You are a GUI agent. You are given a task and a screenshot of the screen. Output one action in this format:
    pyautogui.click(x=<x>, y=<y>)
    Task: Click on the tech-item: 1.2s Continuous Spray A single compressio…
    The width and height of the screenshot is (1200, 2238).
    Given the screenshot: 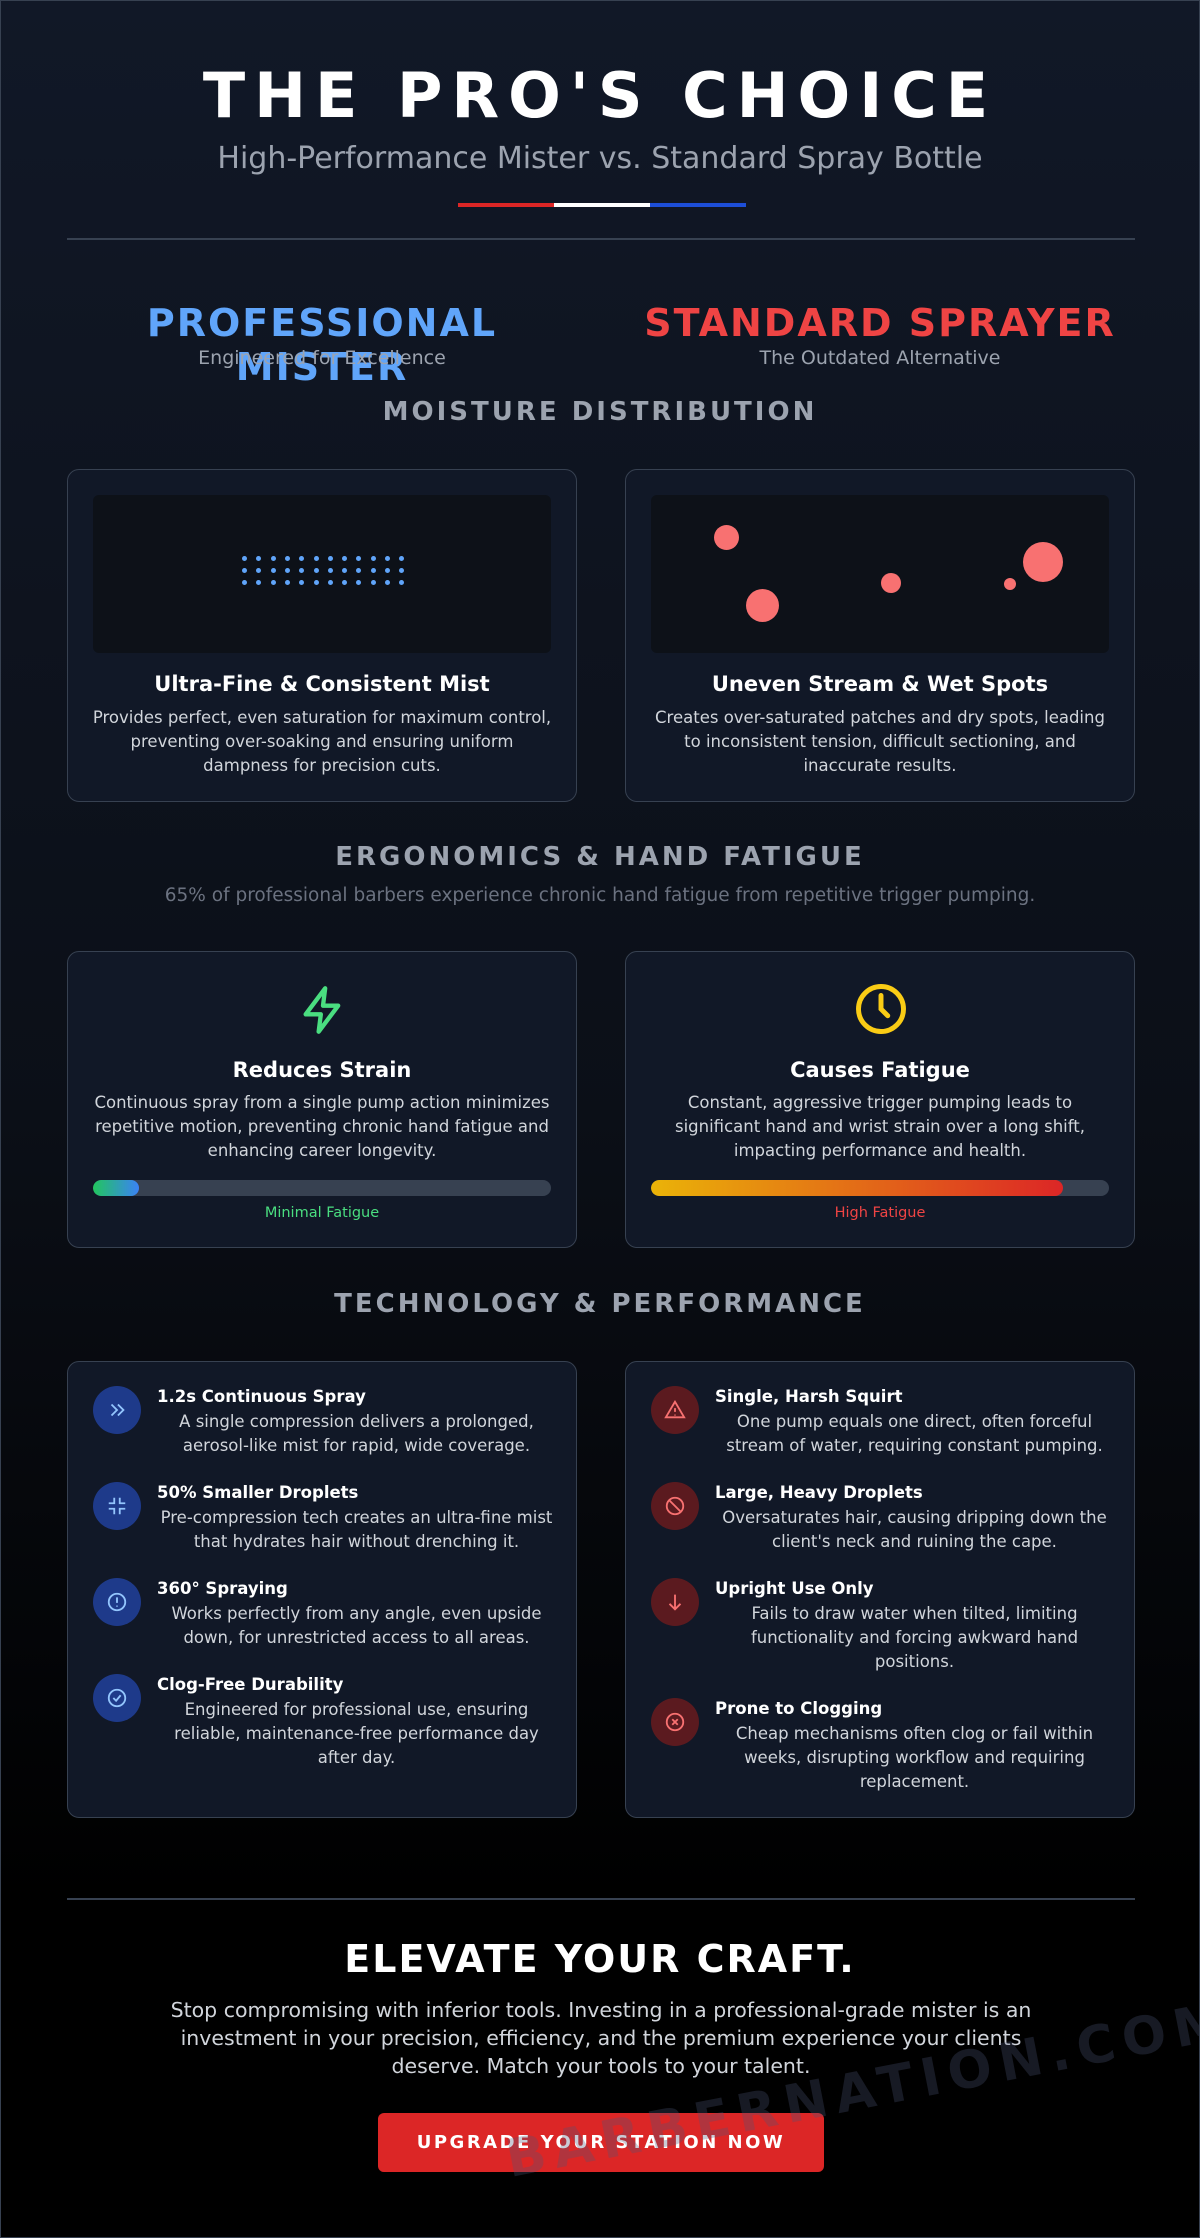 What is the action you would take?
    pyautogui.click(x=324, y=1422)
    